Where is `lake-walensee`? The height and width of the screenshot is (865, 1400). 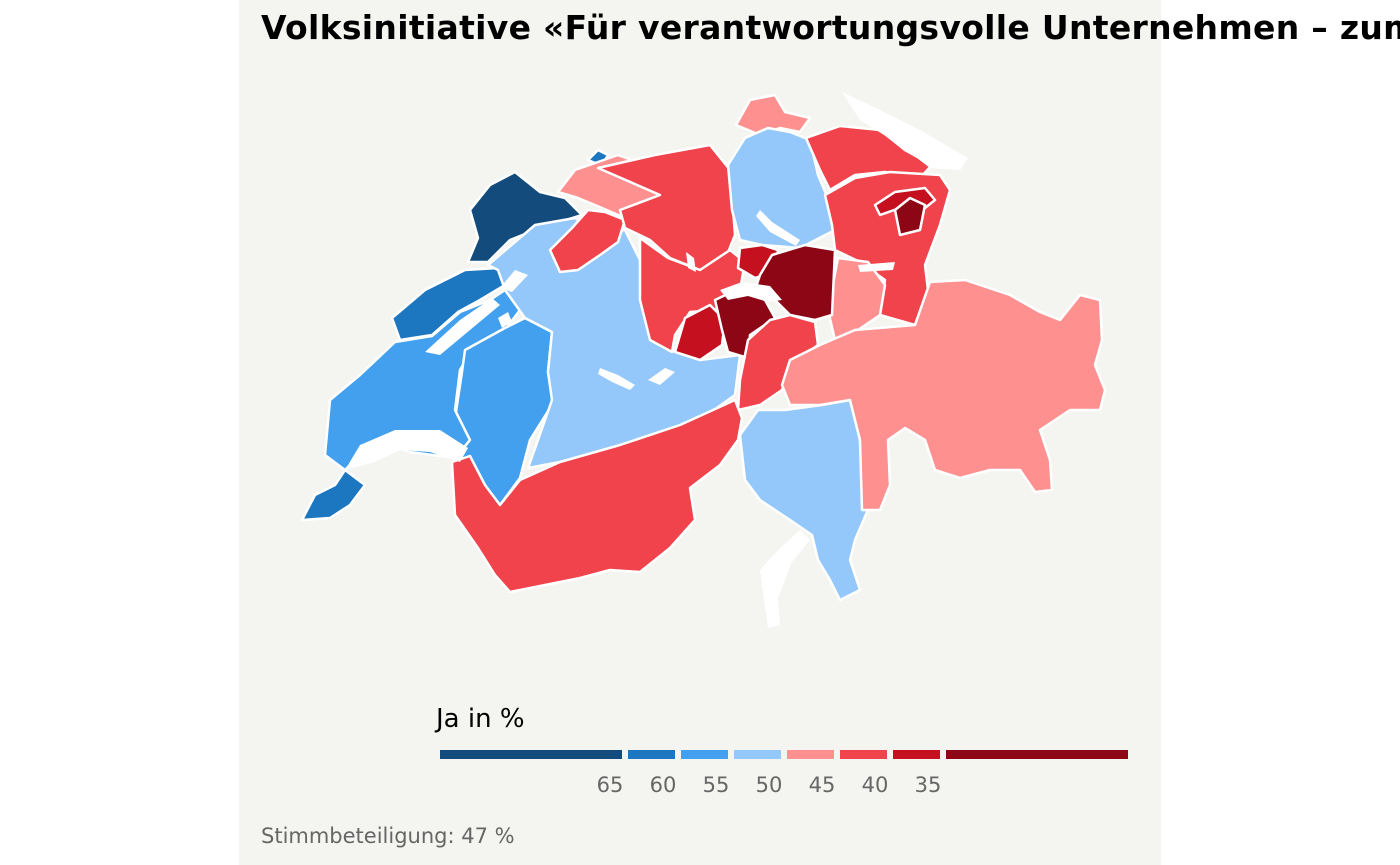 lake-walensee is located at coordinates (876, 267).